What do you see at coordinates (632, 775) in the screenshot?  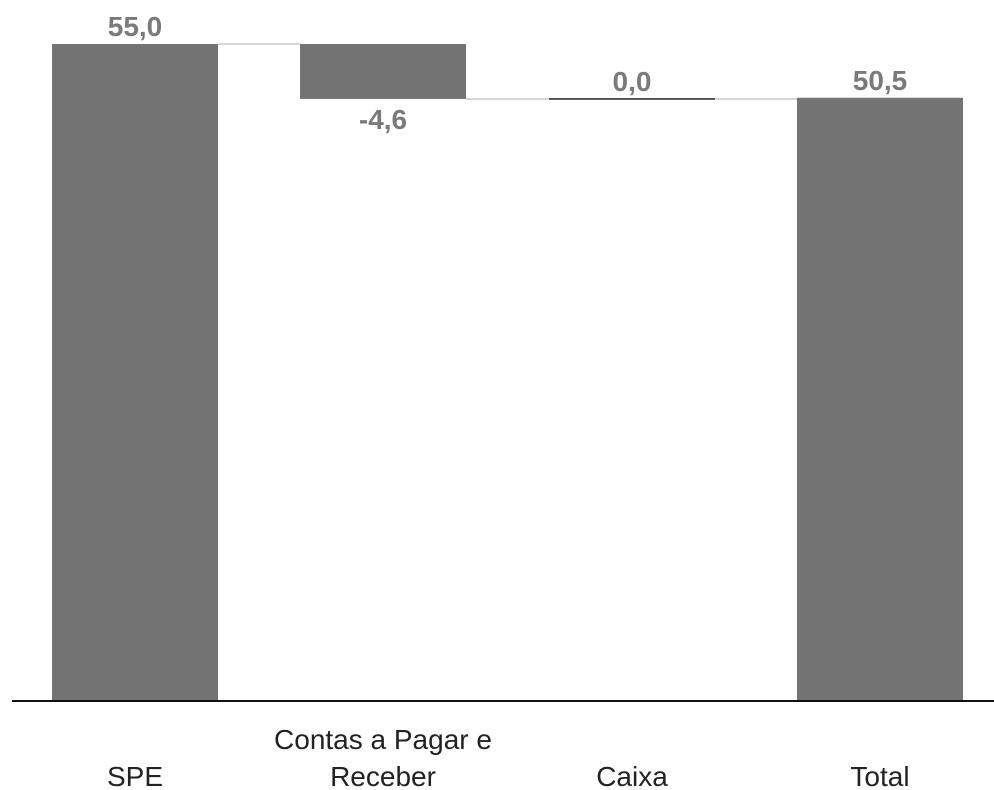 I see `category-label-caixa: Caixa` at bounding box center [632, 775].